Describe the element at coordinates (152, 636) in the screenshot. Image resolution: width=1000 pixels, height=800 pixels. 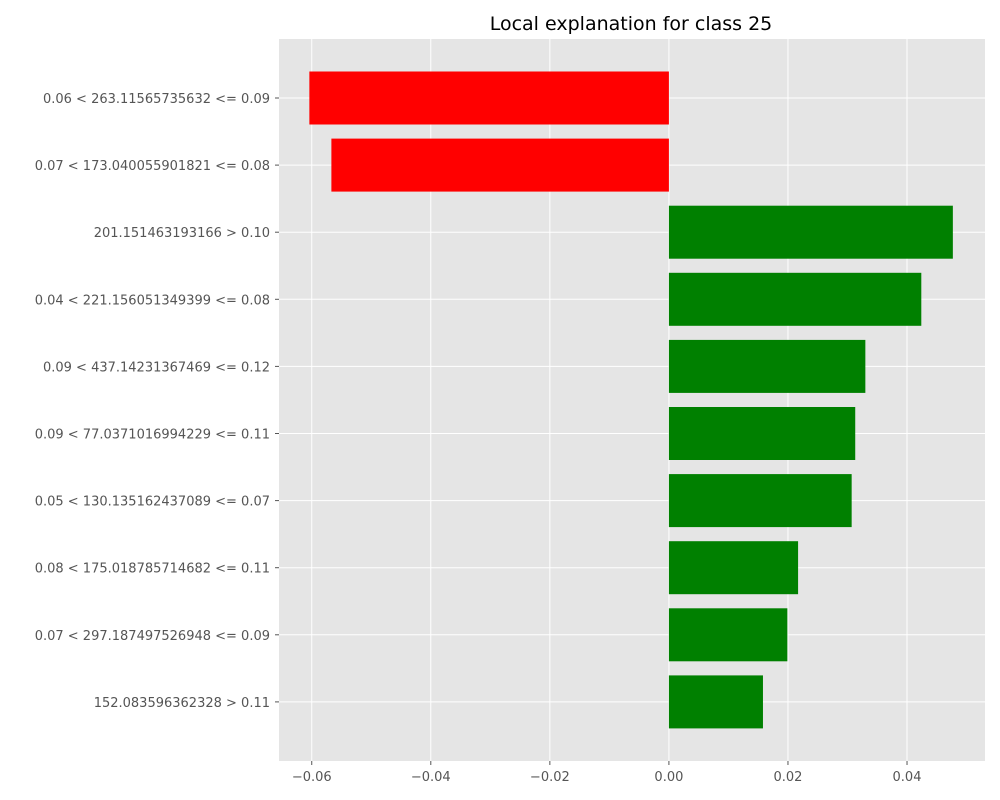
I see `y-tick-label: 0.07 < 297.187497526948 <= 0.09` at that location.